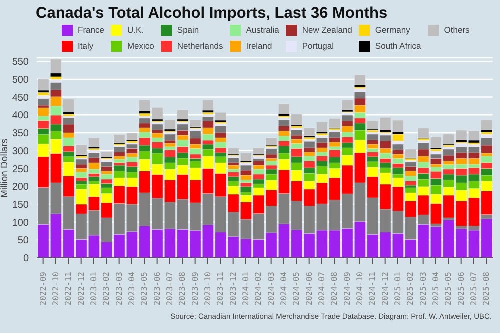  What do you see at coordinates (347, 289) in the screenshot?
I see `x-tick-label: 2024-09` at bounding box center [347, 289].